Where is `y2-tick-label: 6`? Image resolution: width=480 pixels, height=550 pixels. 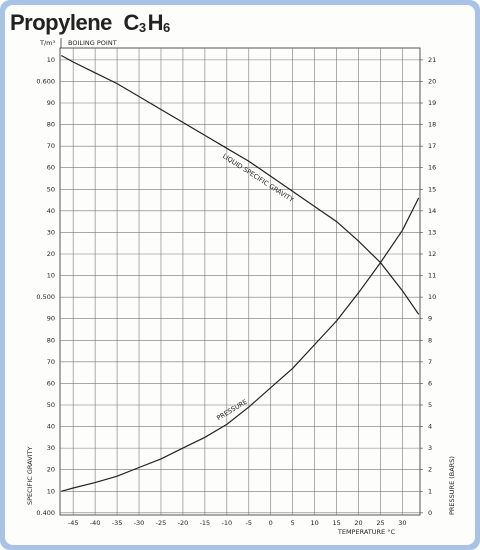
y2-tick-label: 6 is located at coordinates (430, 383).